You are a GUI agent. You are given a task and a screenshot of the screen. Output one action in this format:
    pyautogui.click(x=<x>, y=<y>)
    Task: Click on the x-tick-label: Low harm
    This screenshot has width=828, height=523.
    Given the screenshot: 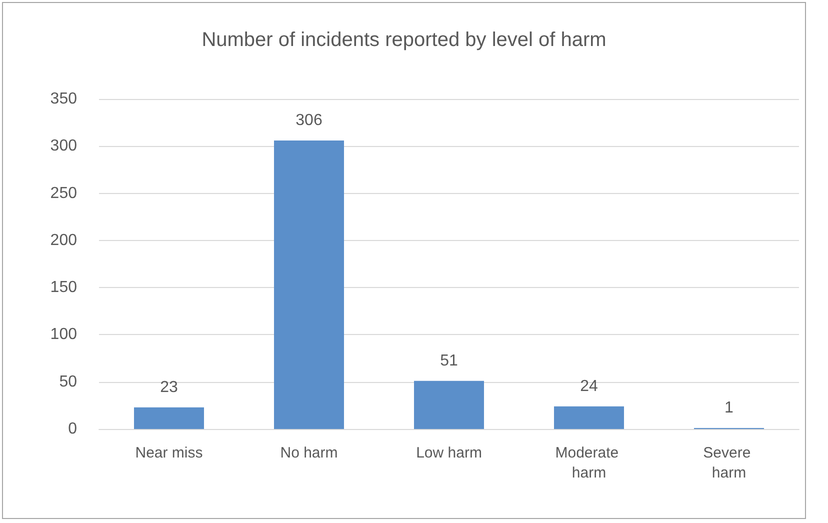 What is the action you would take?
    pyautogui.click(x=449, y=453)
    